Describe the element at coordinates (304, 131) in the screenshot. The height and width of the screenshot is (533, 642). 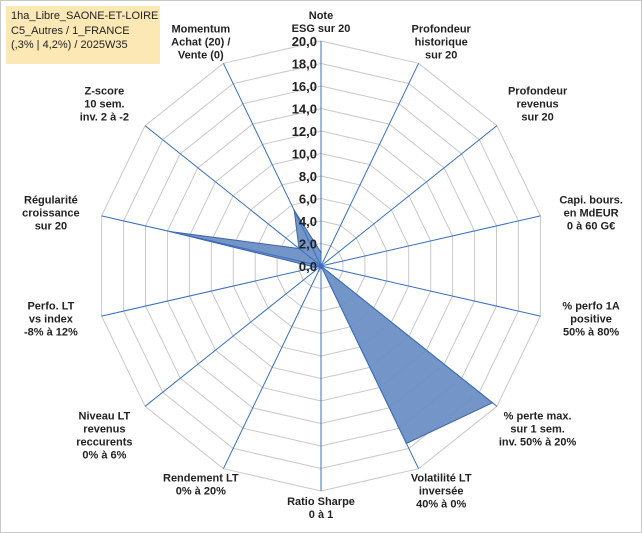
I see `tick-label: 12,0` at that location.